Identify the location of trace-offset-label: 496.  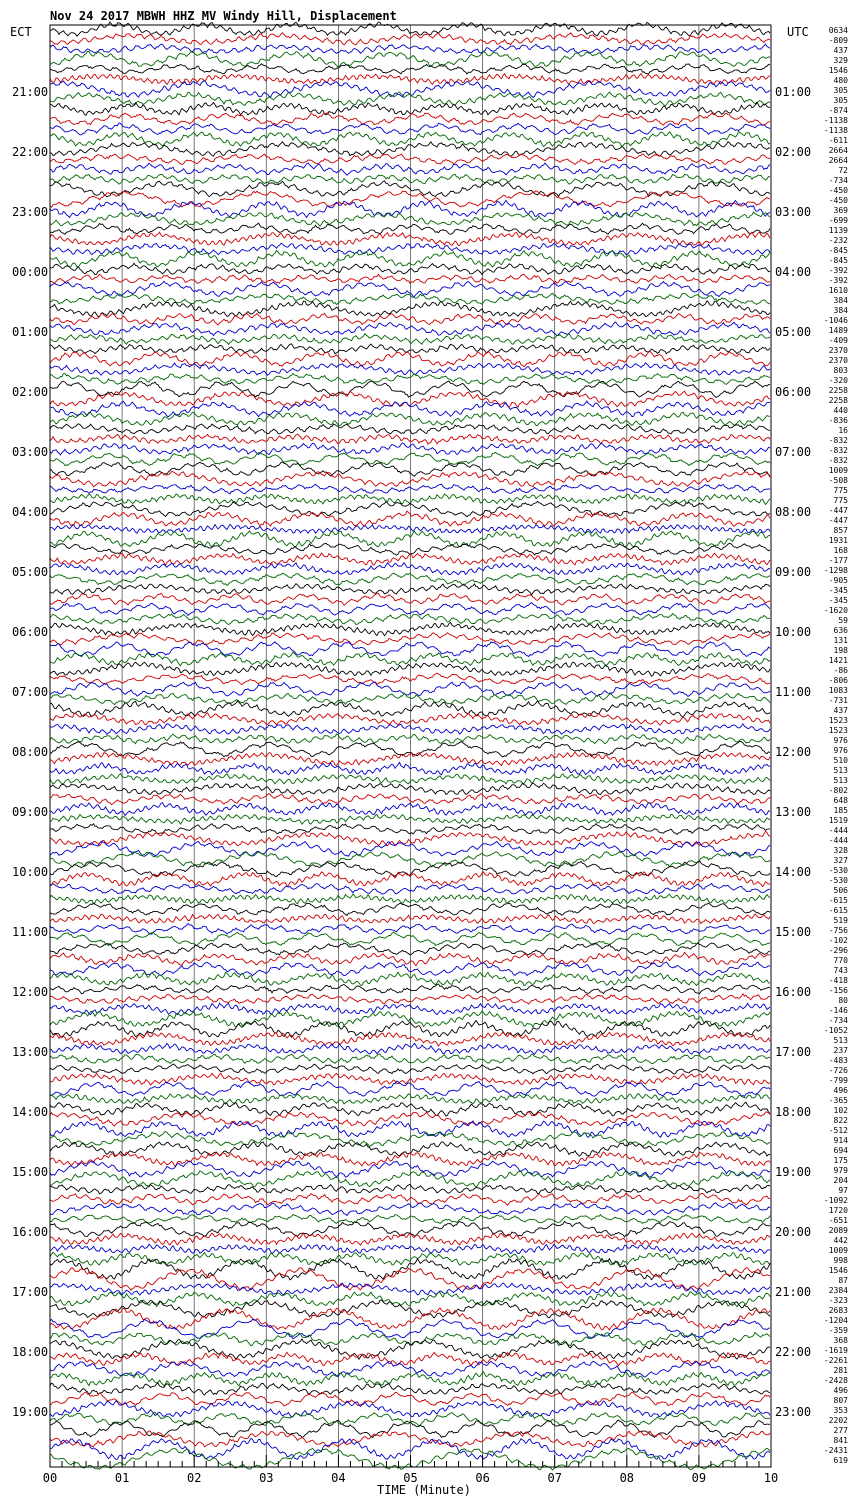
(841, 1390).